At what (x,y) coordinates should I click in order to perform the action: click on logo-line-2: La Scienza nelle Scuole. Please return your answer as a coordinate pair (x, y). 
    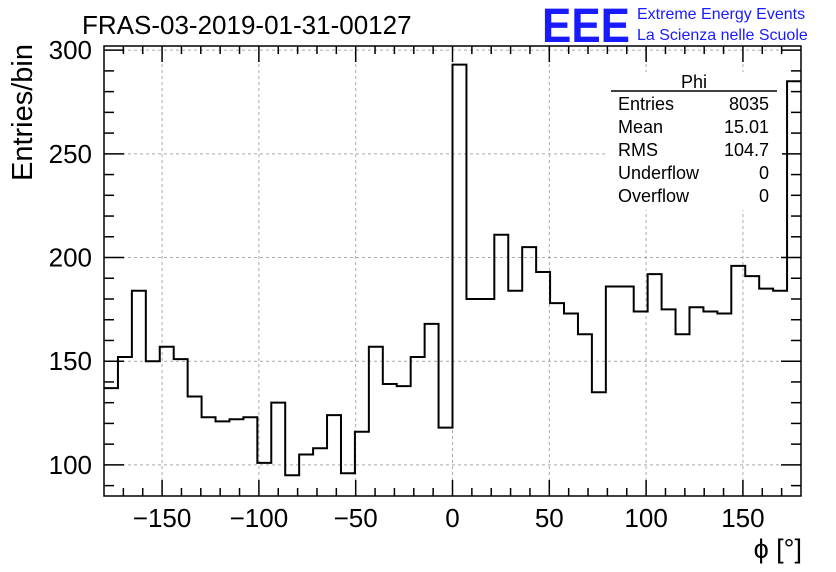
    Looking at the image, I should click on (722, 35).